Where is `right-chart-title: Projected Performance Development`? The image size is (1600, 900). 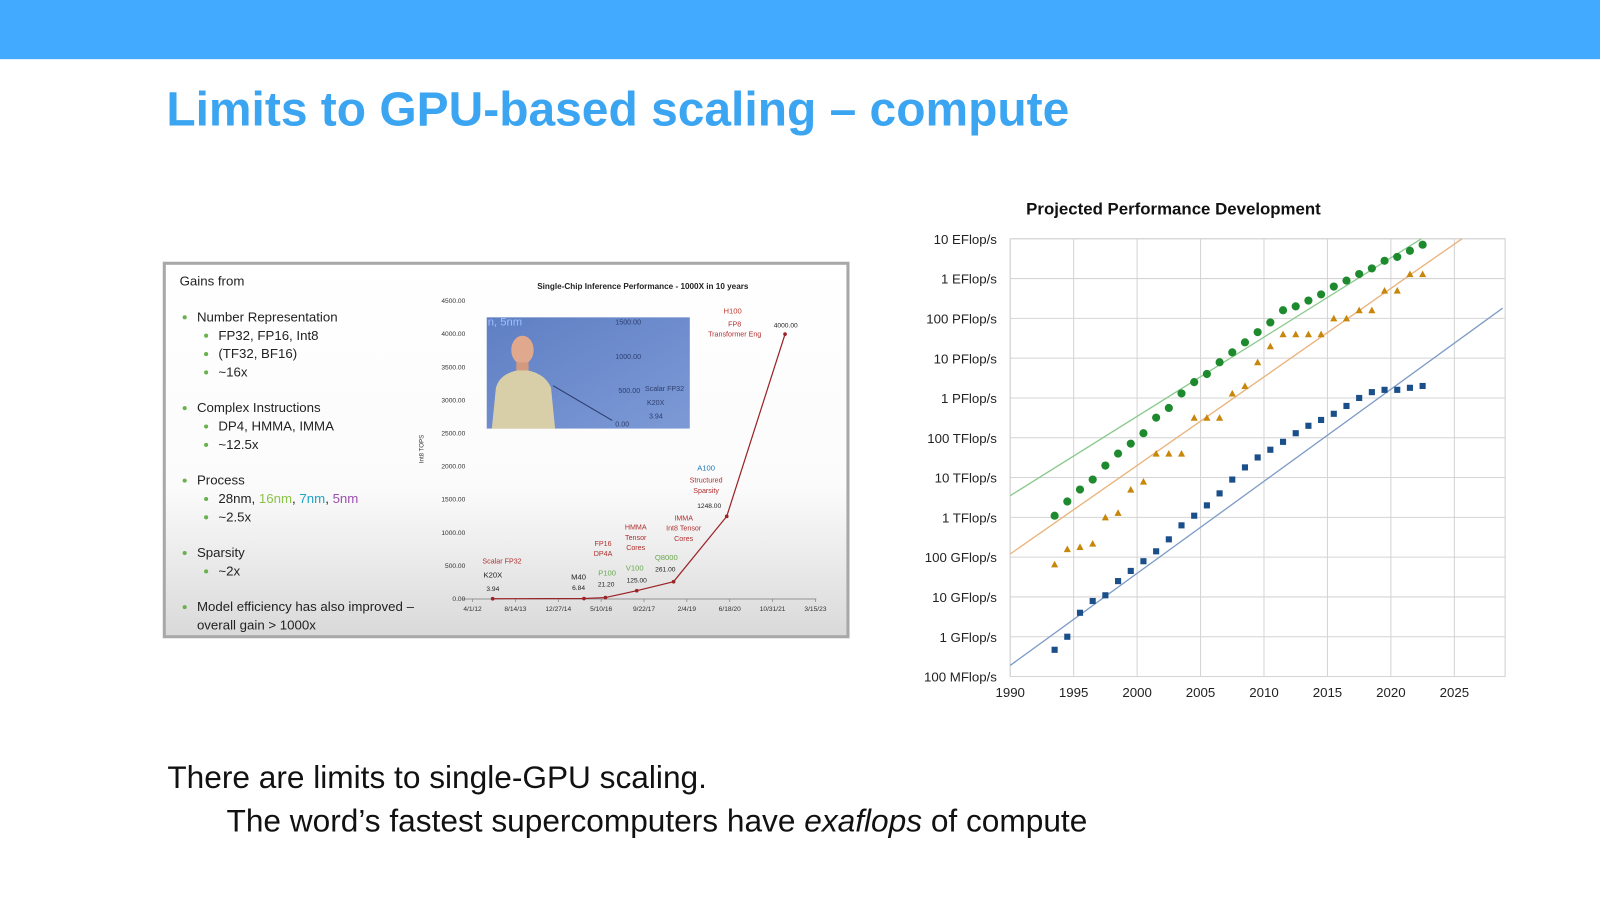
right-chart-title: Projected Performance Development is located at coordinates (1173, 208).